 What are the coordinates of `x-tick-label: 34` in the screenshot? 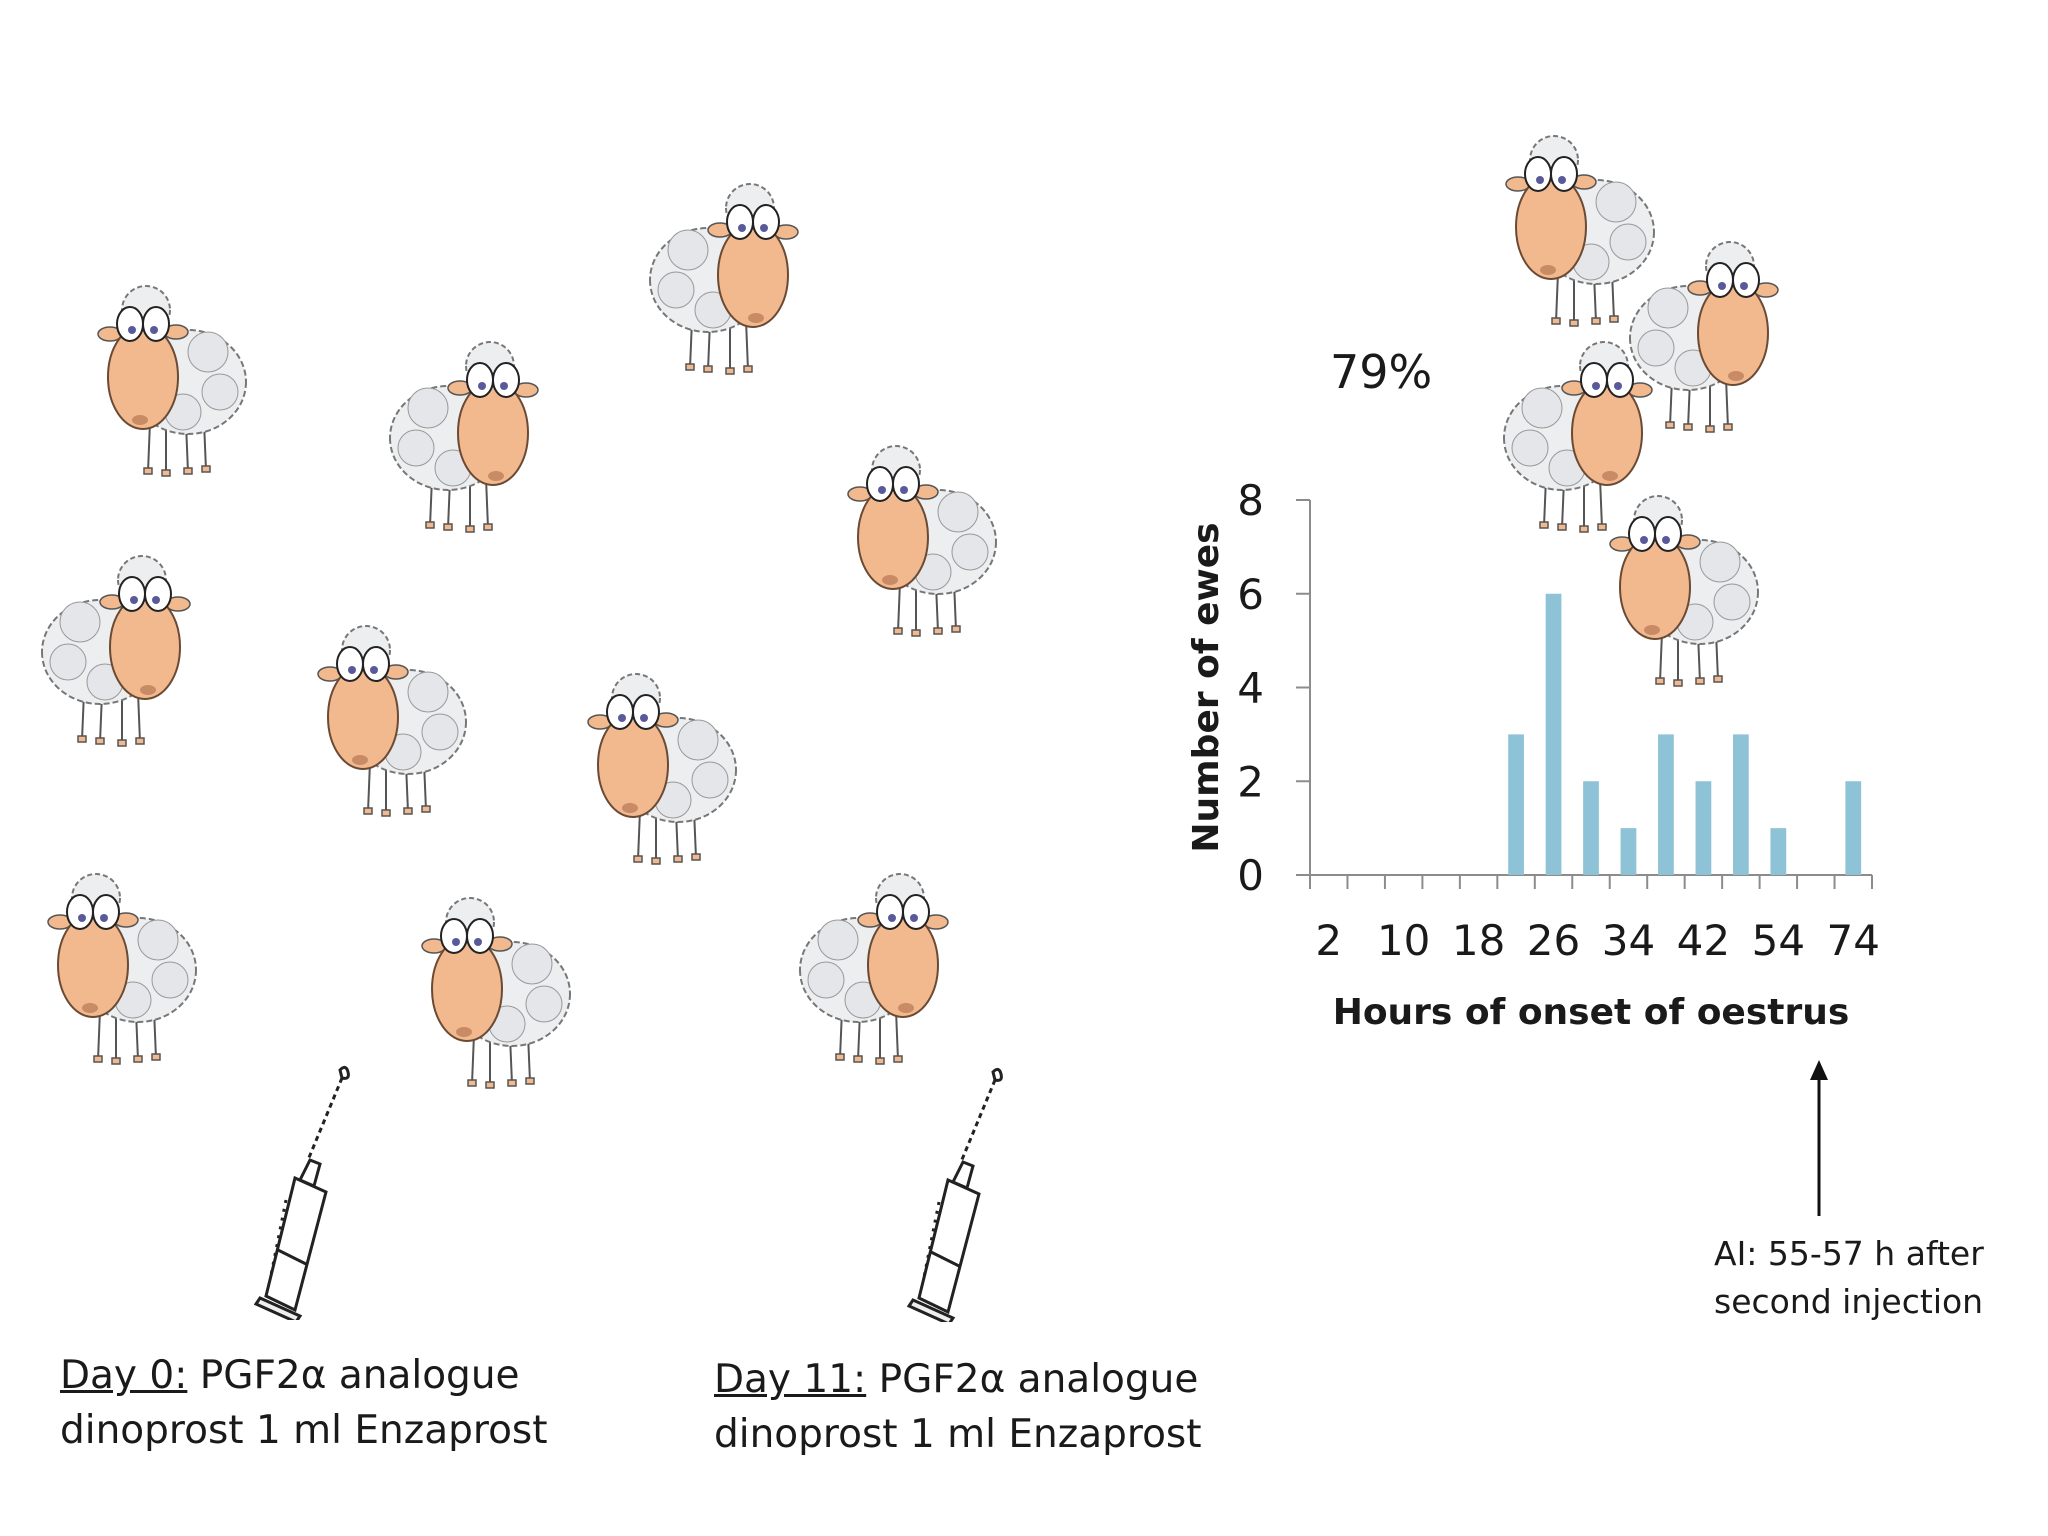 It's located at (1628, 940).